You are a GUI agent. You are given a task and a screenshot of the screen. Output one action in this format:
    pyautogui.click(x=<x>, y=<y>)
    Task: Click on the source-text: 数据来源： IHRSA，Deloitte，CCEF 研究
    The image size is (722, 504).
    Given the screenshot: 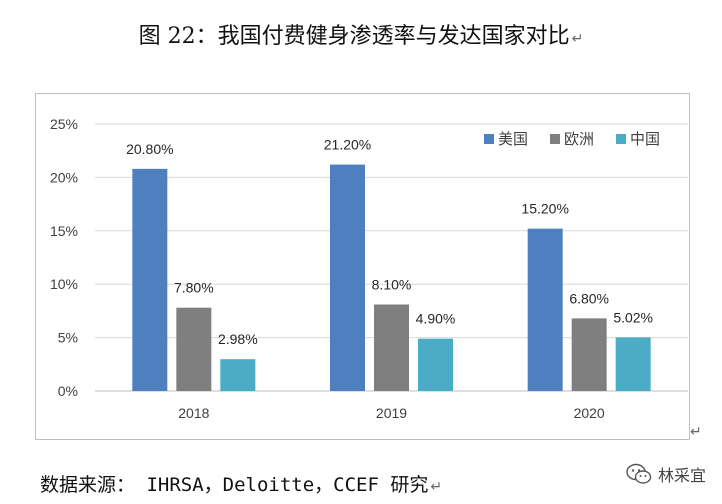 What is the action you would take?
    pyautogui.click(x=234, y=485)
    